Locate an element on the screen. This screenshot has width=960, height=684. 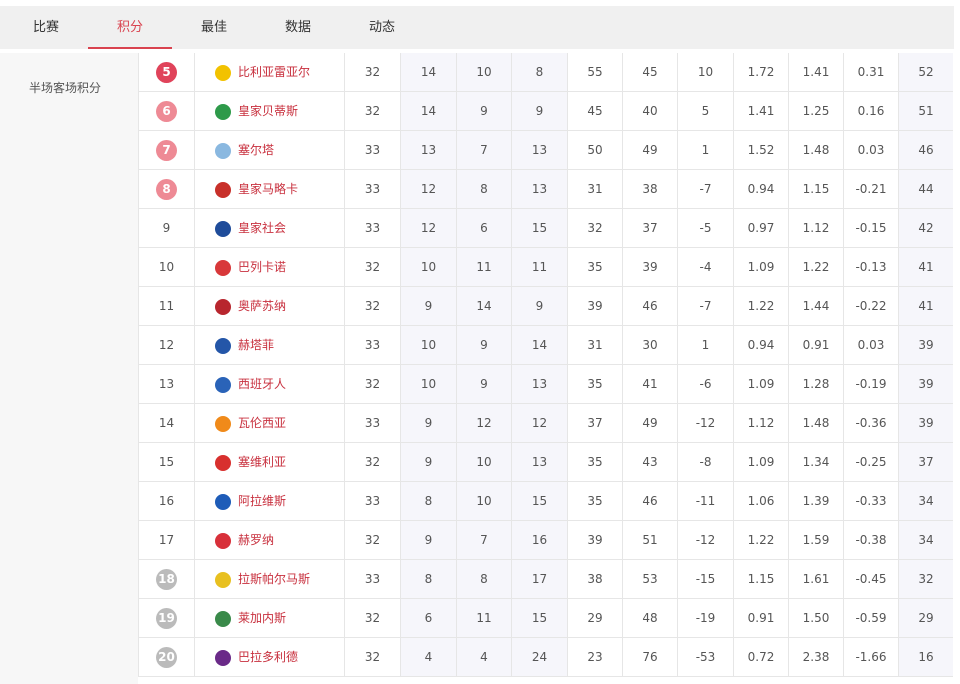
team-cell: 拉斯帕尔马斯 is located at coordinates (269, 579).